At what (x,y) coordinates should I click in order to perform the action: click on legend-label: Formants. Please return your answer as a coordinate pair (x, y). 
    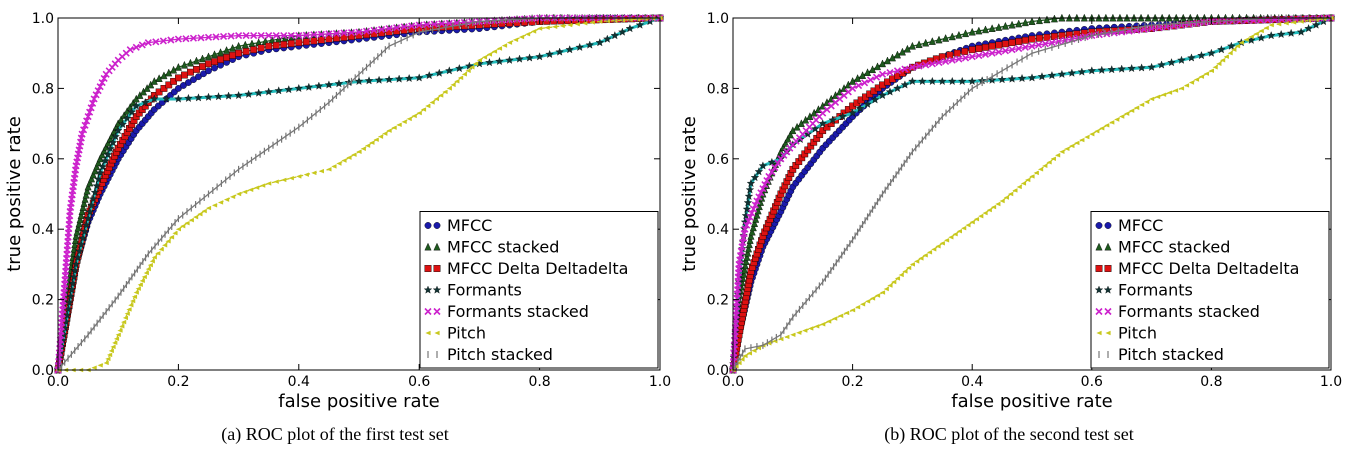
    Looking at the image, I should click on (484, 290).